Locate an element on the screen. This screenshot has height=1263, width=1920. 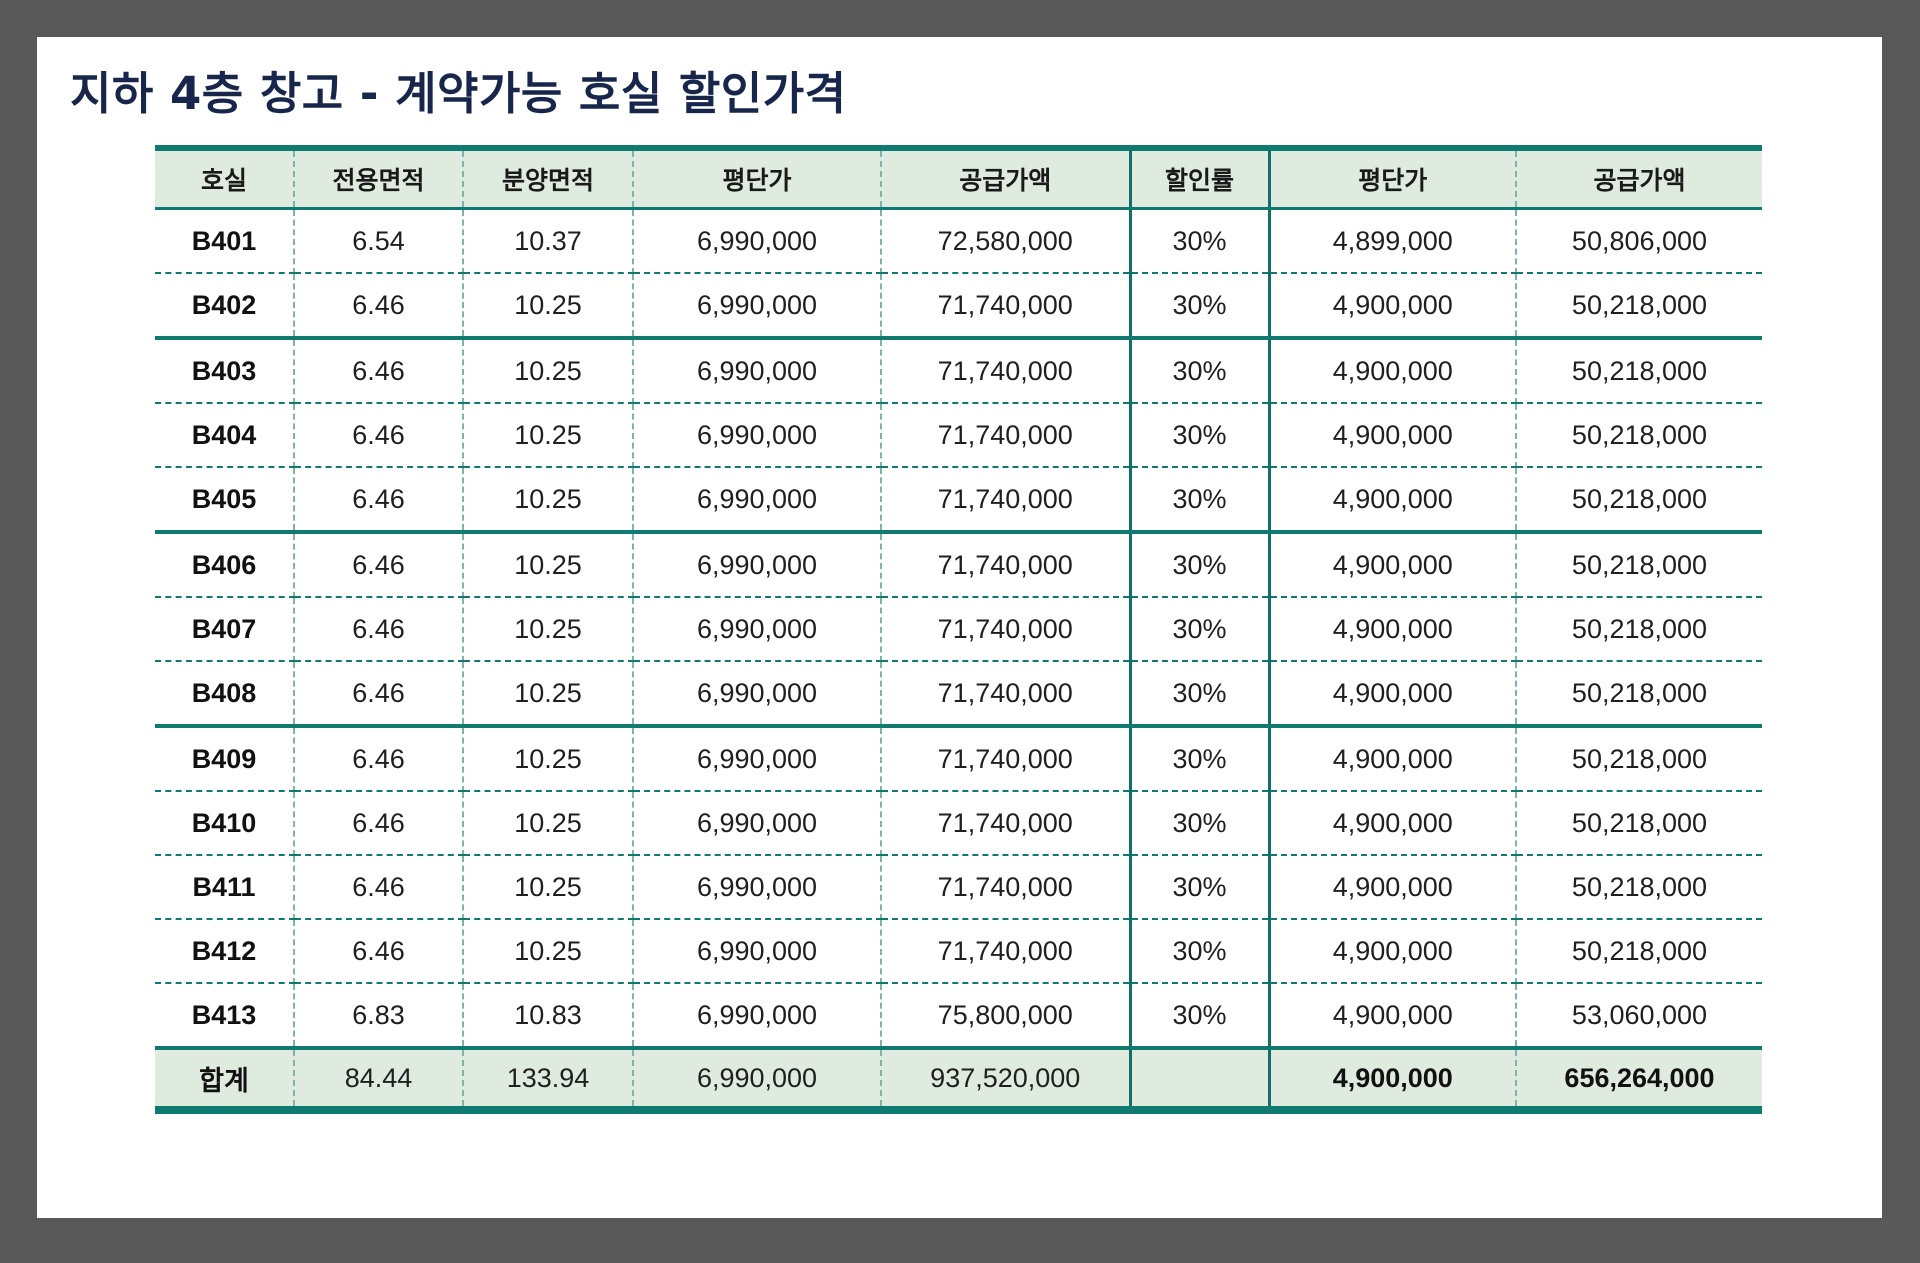
cell-discounted-unit-price: 4,899,000 is located at coordinates (1392, 241).